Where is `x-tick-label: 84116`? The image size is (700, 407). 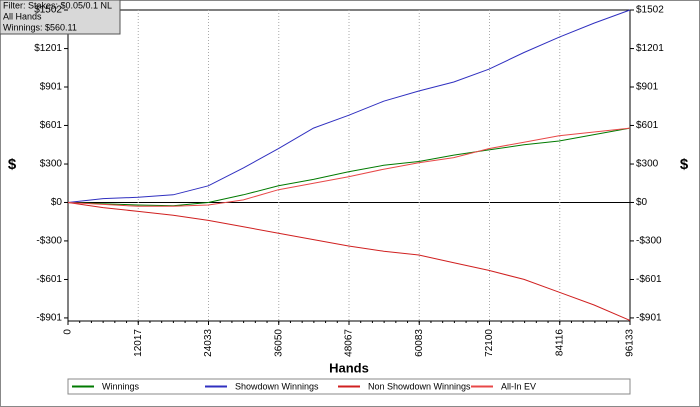 x-tick-label: 84116 is located at coordinates (559, 343).